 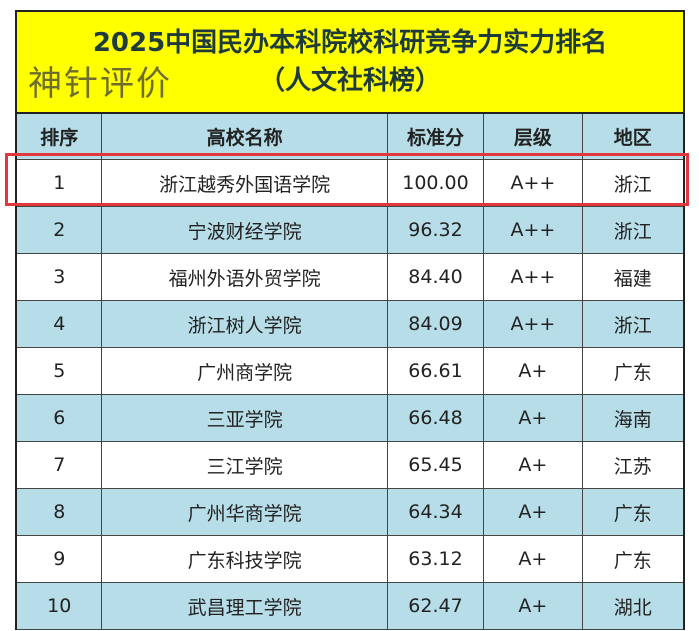 I want to click on cell-rank: 1, so click(x=60, y=183).